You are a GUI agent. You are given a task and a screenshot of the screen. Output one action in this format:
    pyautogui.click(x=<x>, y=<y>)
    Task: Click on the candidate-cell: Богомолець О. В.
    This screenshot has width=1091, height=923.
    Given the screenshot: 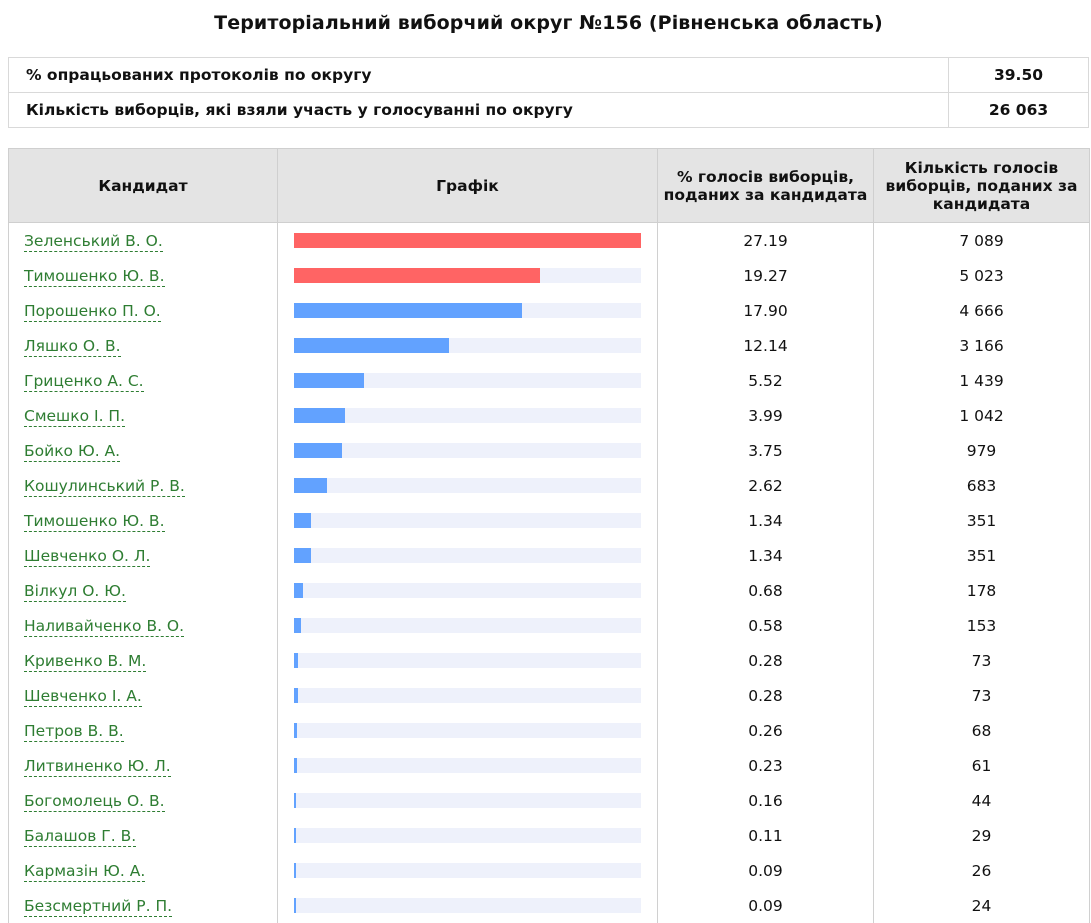 What is the action you would take?
    pyautogui.click(x=143, y=800)
    